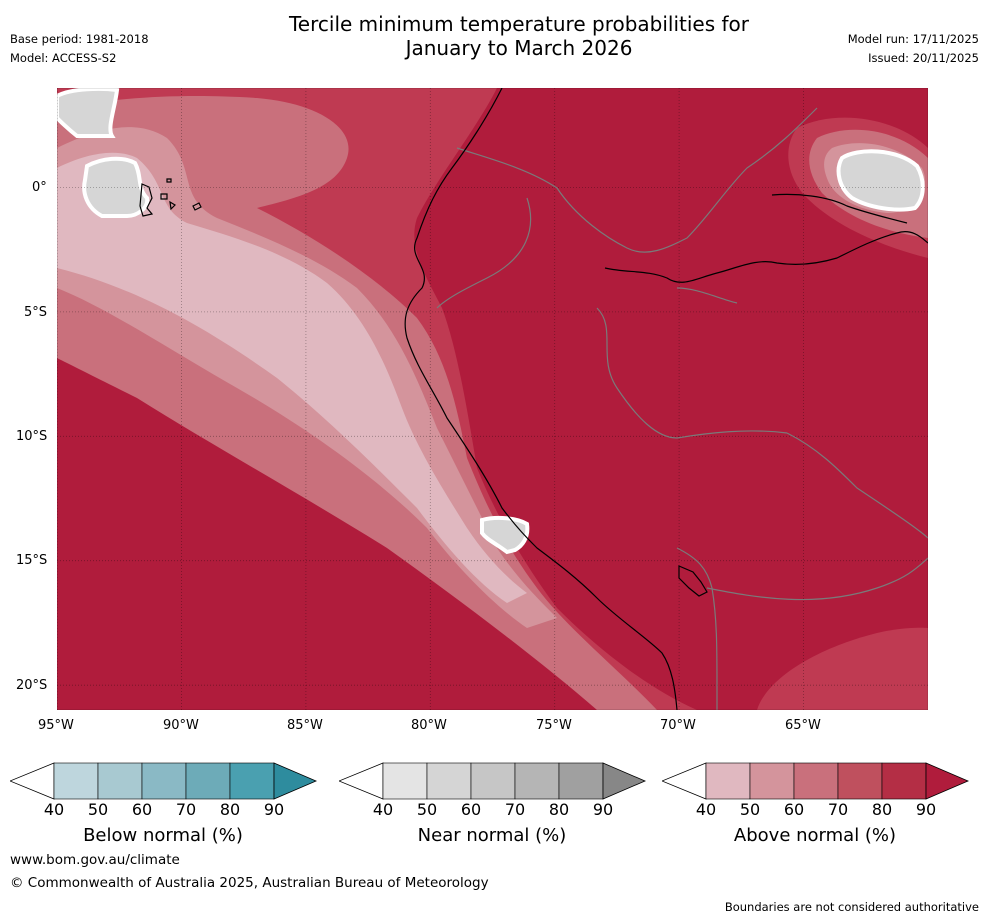  Describe the element at coordinates (95, 860) in the screenshot. I see `website-link: www.bom.gov.au/climate` at that location.